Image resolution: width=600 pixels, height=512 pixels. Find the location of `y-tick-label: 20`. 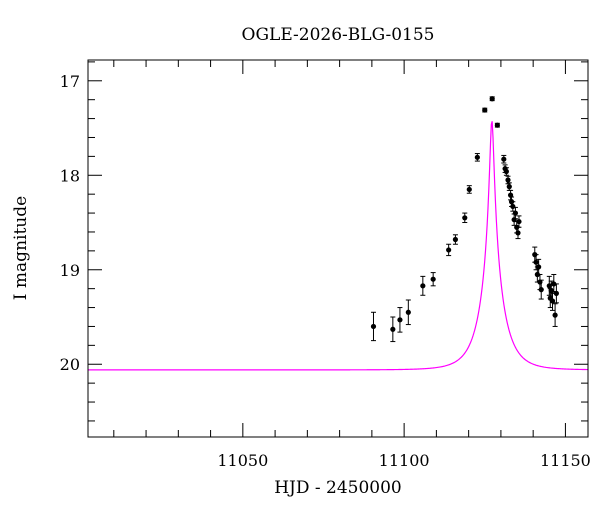

y-tick-label: 20 is located at coordinates (70, 364).